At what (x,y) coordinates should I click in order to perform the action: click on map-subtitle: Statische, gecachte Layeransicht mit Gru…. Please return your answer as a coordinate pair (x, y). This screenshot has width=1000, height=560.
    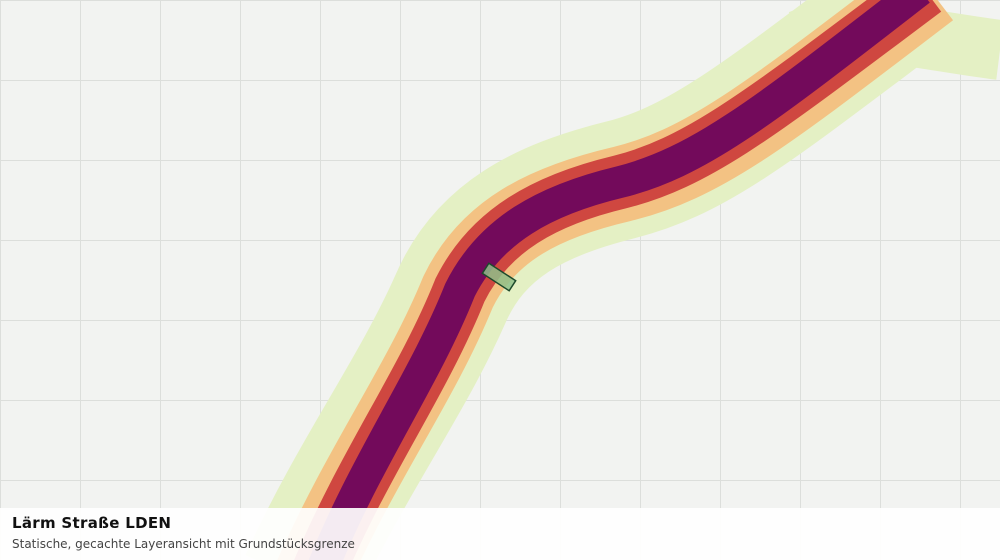
    Looking at the image, I should click on (183, 544).